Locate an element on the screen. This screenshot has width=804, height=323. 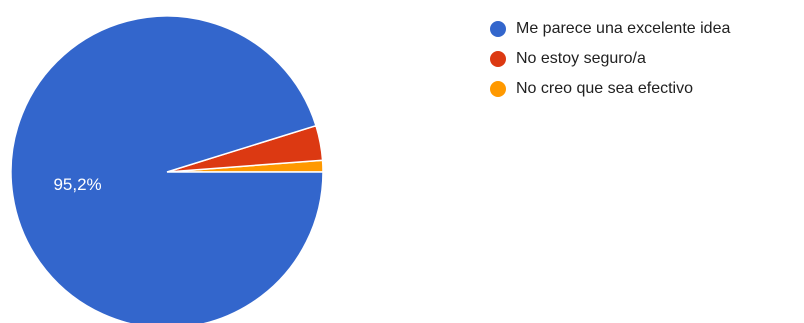
pie-data-labels: 95,2% is located at coordinates (77, 184).